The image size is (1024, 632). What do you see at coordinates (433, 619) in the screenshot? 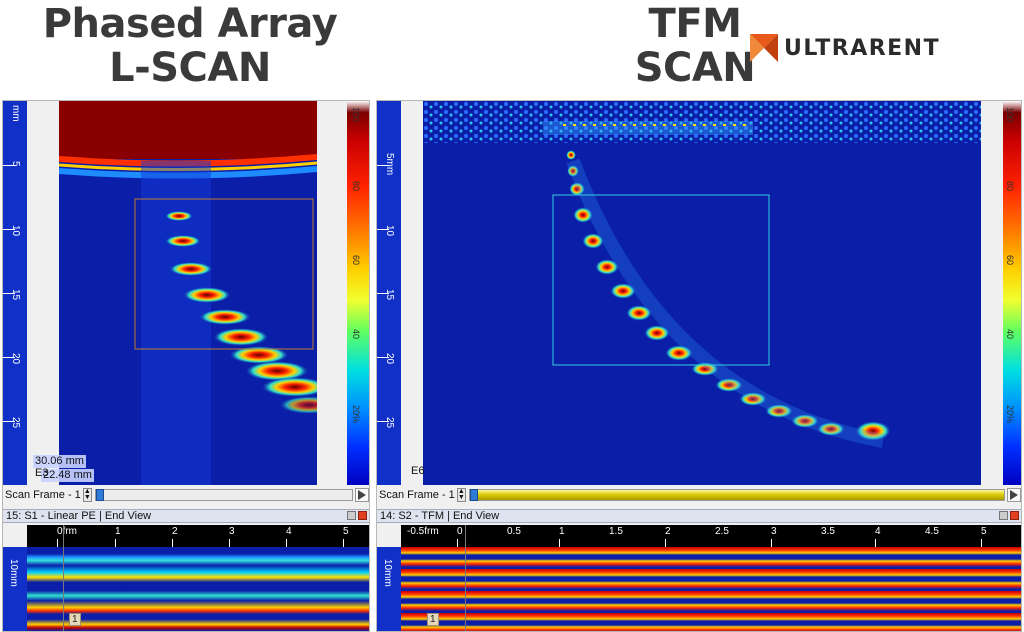
I see `frame-marker: 1` at bounding box center [433, 619].